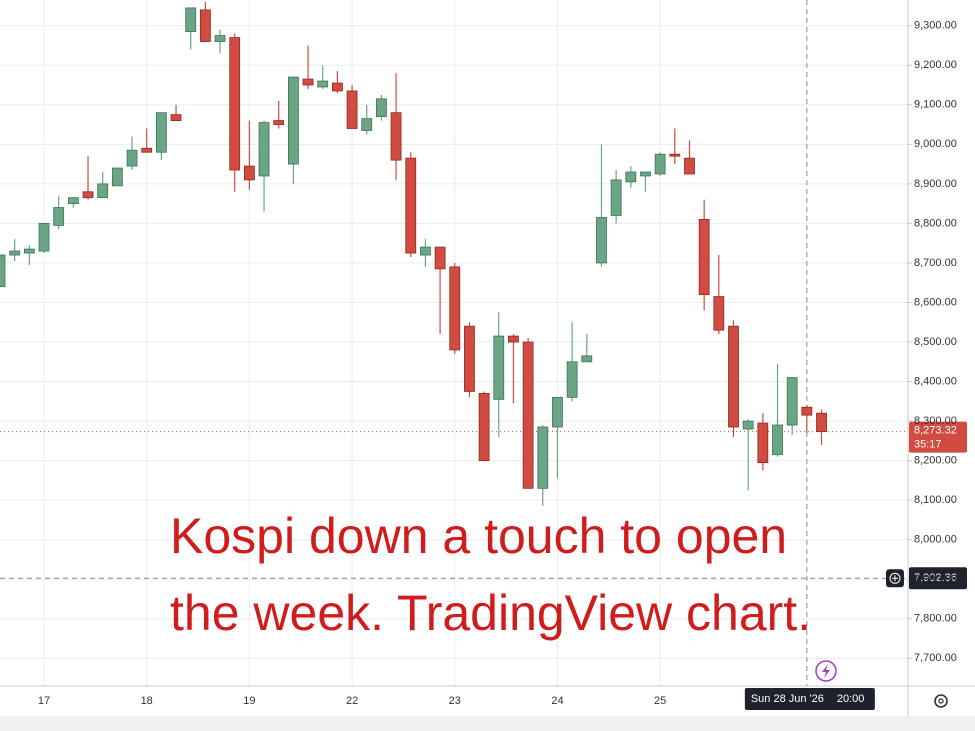 This screenshot has height=731, width=975. What do you see at coordinates (478, 536) in the screenshot?
I see `annotation-line: Kospi down a touch to open` at bounding box center [478, 536].